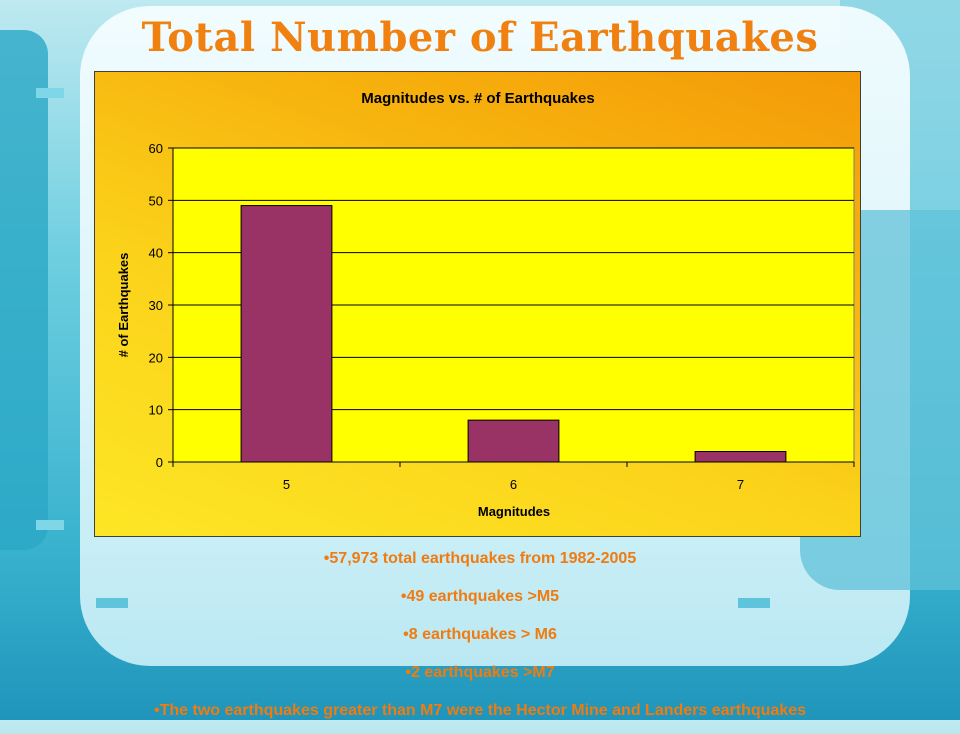 The image size is (960, 734). Describe the element at coordinates (156, 253) in the screenshot. I see `y-tick-label: 40` at that location.